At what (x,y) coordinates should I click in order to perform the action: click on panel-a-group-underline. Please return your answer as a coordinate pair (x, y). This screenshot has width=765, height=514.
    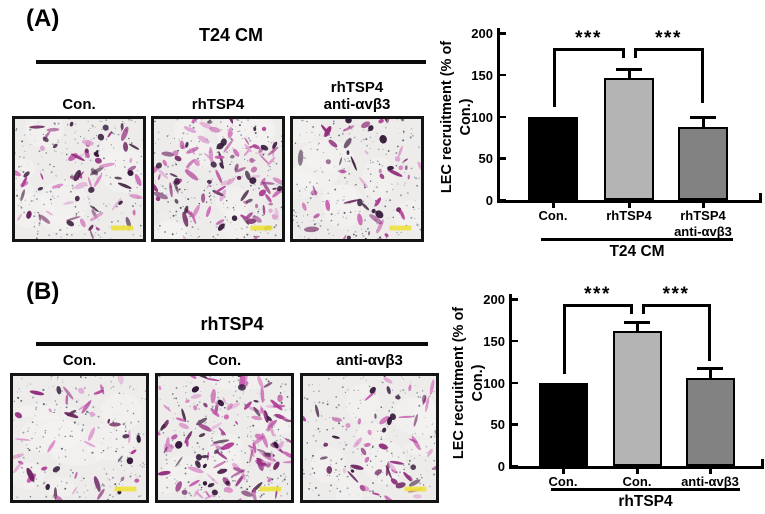
    Looking at the image, I should click on (231, 62).